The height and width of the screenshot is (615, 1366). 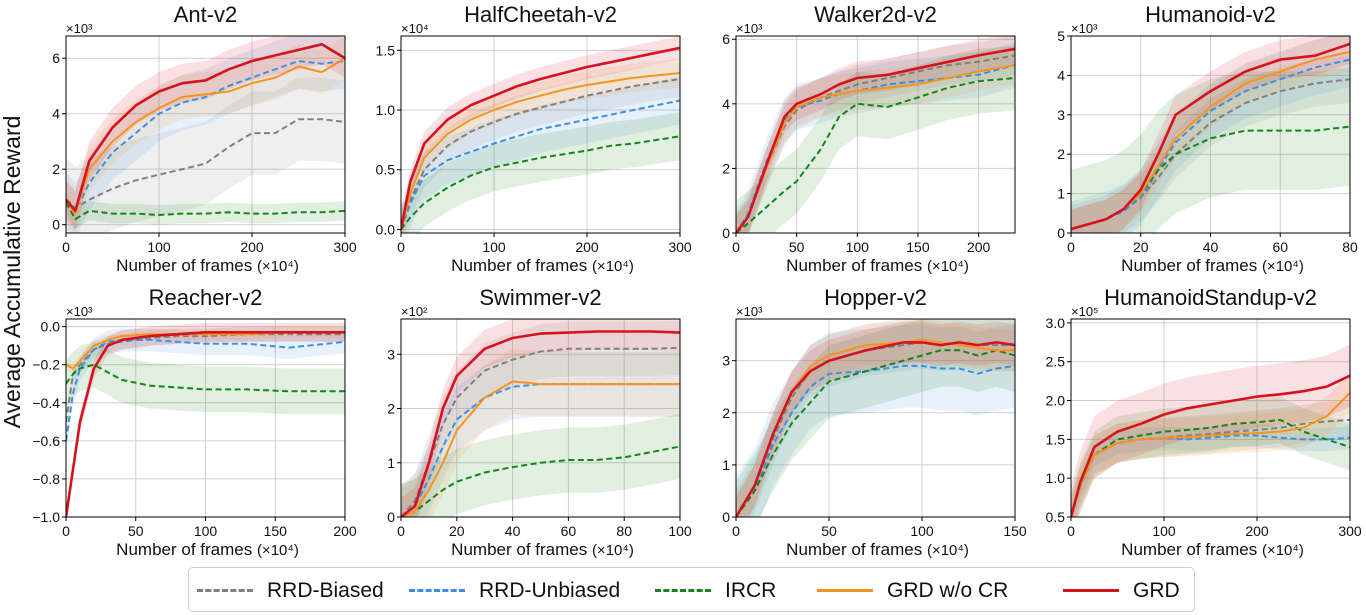 I want to click on legend-label: GRD w/o CR, so click(x=948, y=590).